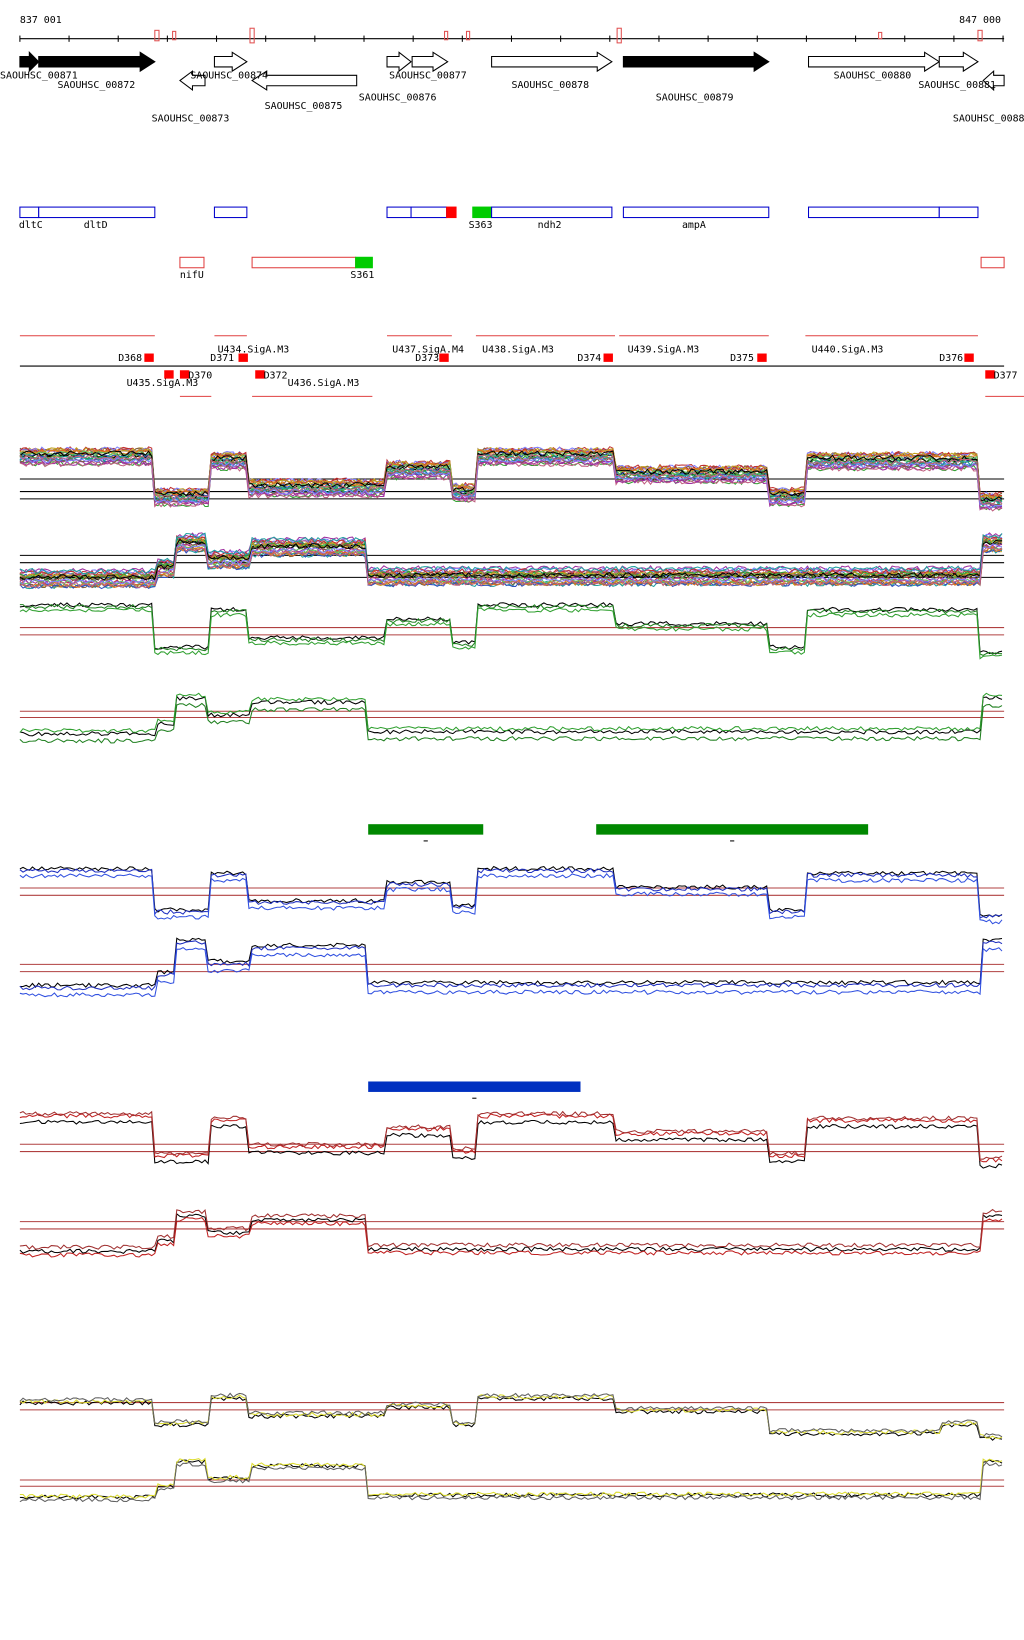 This screenshot has height=1640, width=1024. What do you see at coordinates (304, 106) in the screenshot?
I see `gene-label: SAOUHSC_00875` at bounding box center [304, 106].